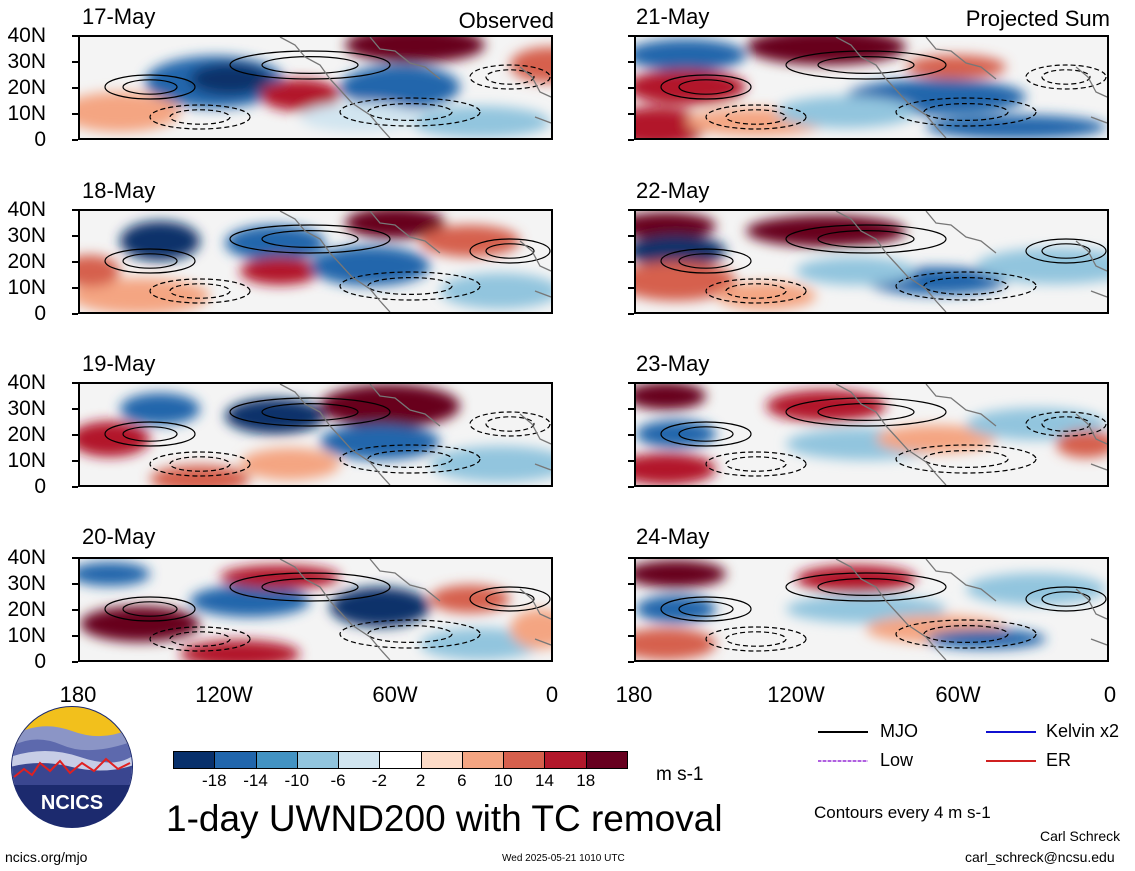 This screenshot has width=1135, height=871. What do you see at coordinates (78, 694) in the screenshot?
I see `x-tick-label: 180` at bounding box center [78, 694].